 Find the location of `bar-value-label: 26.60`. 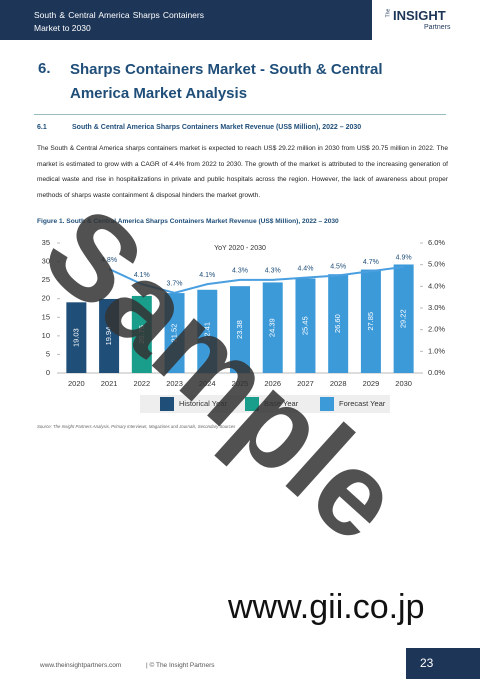

bar-value-label: 26.60 is located at coordinates (337, 323).